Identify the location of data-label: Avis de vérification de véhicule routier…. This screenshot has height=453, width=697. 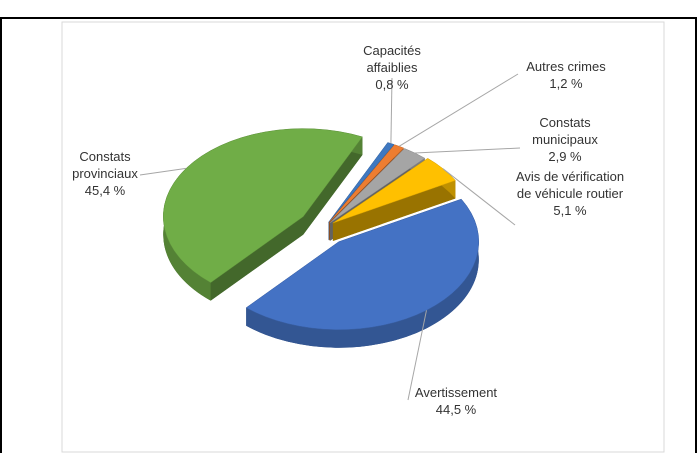
(570, 193).